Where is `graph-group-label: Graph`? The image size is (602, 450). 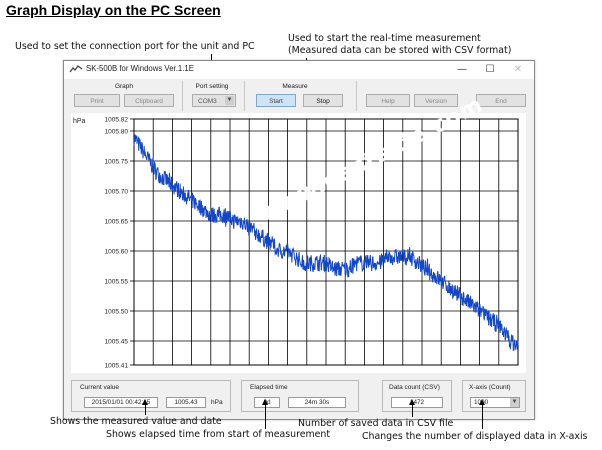
graph-group-label: Graph is located at coordinates (124, 86).